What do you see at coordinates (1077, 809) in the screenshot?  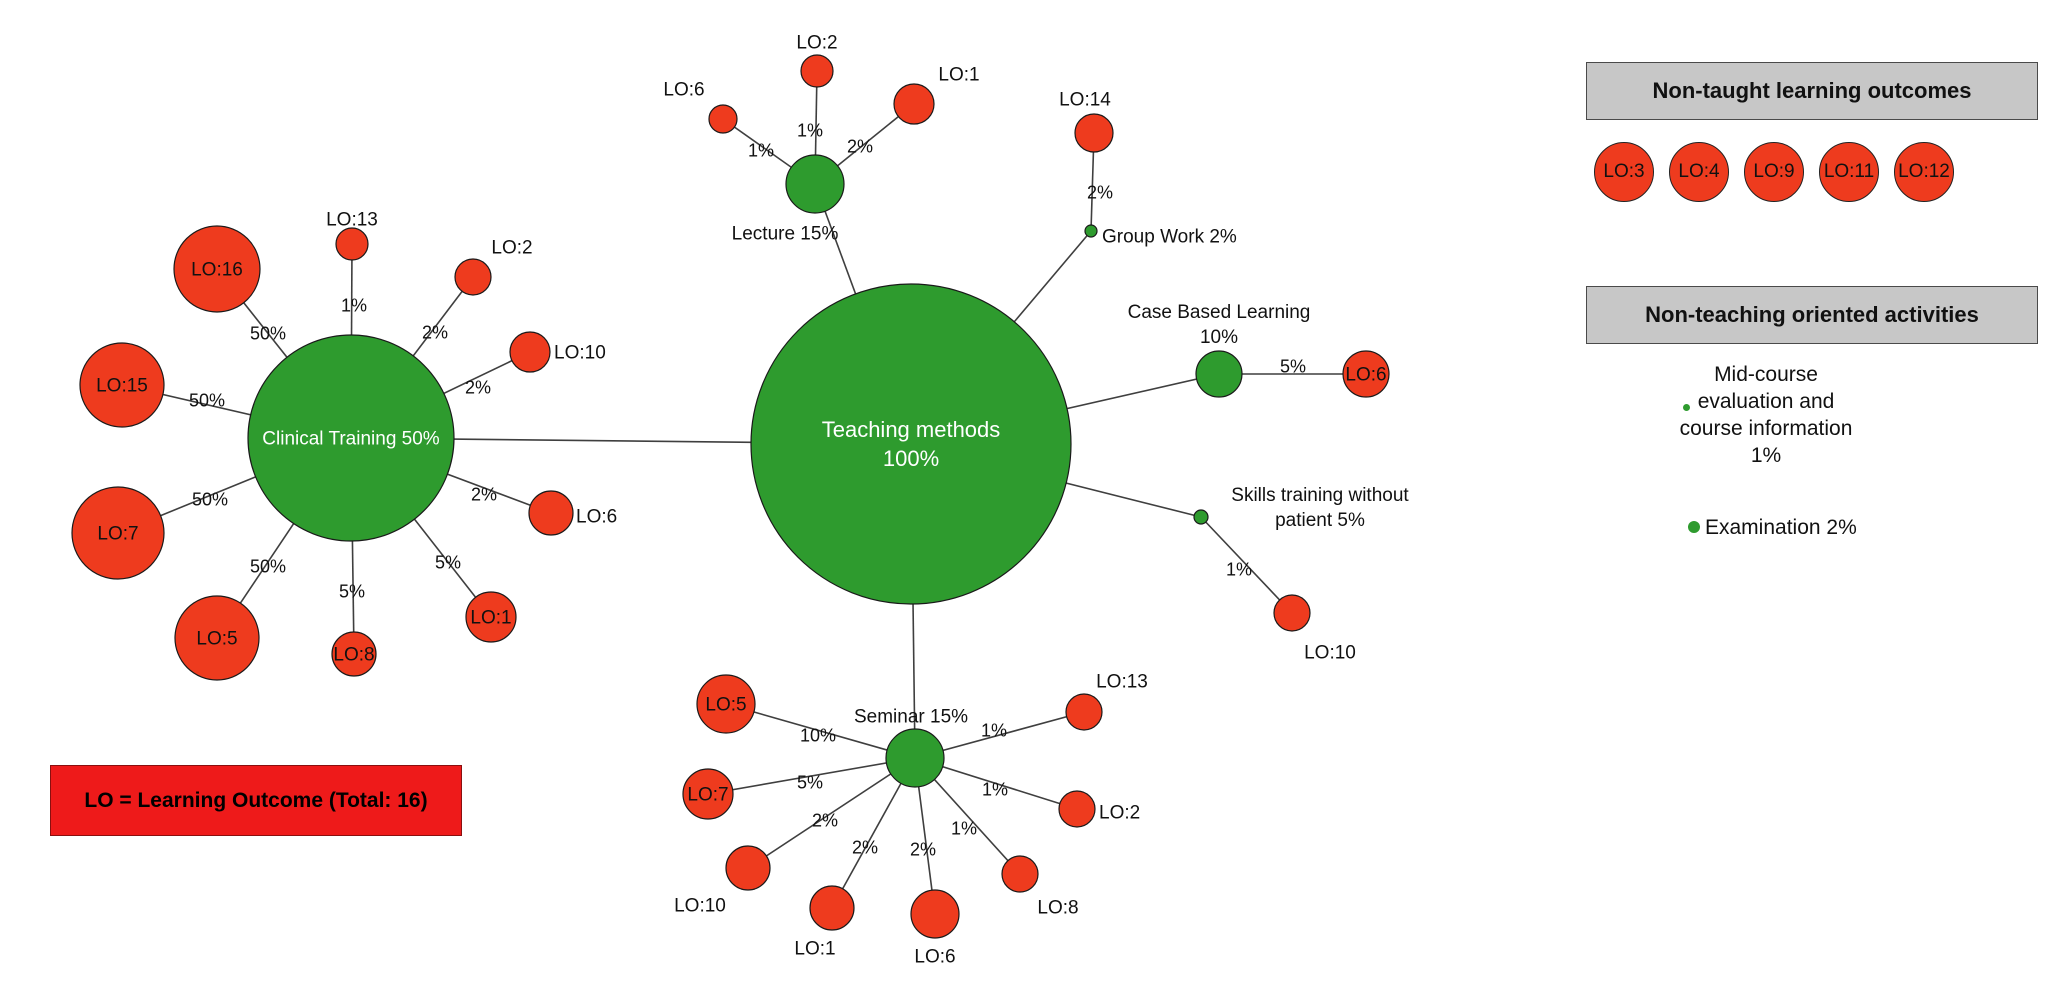 I see `node-se_lo2` at bounding box center [1077, 809].